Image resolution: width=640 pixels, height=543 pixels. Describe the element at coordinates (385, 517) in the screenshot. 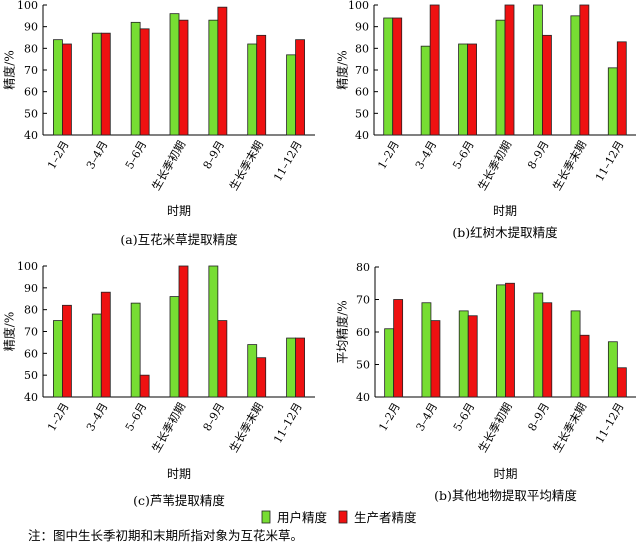

I see `legend-label-producer: 生产者精度` at that location.